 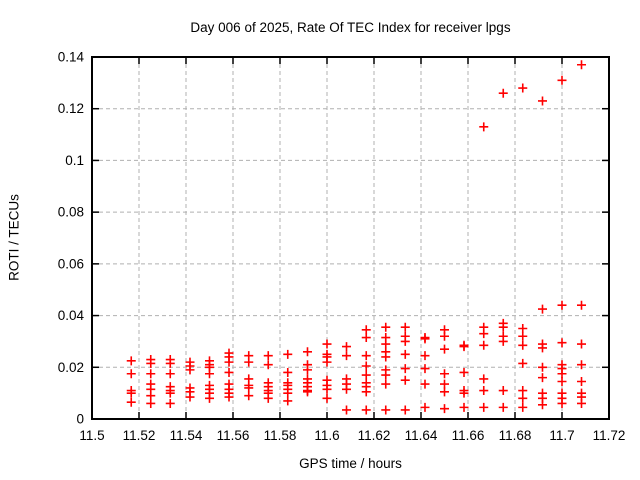 What do you see at coordinates (71, 57) in the screenshot?
I see `y-tick-label: 0.14` at bounding box center [71, 57].